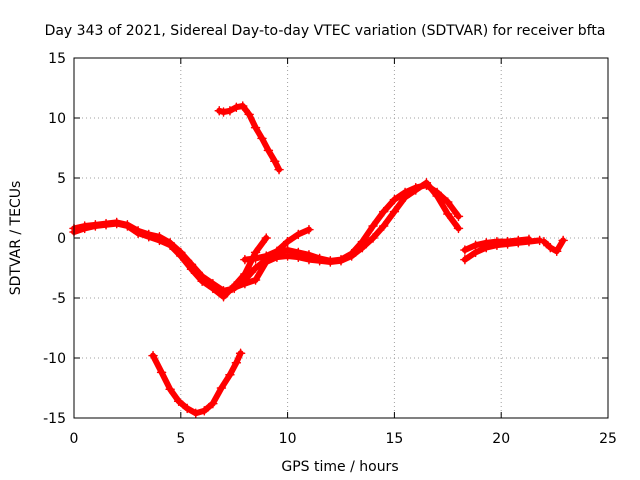 This screenshot has width=640, height=480. Describe the element at coordinates (394, 439) in the screenshot. I see `x-tick-label: 15` at that location.